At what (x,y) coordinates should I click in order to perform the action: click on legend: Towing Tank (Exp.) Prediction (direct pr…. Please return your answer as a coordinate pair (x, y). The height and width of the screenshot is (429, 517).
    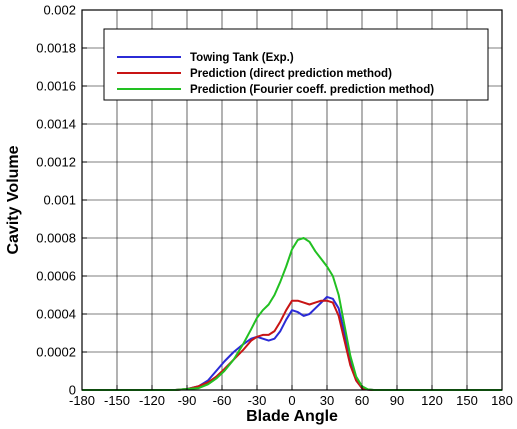
    Looking at the image, I should click on (296, 64).